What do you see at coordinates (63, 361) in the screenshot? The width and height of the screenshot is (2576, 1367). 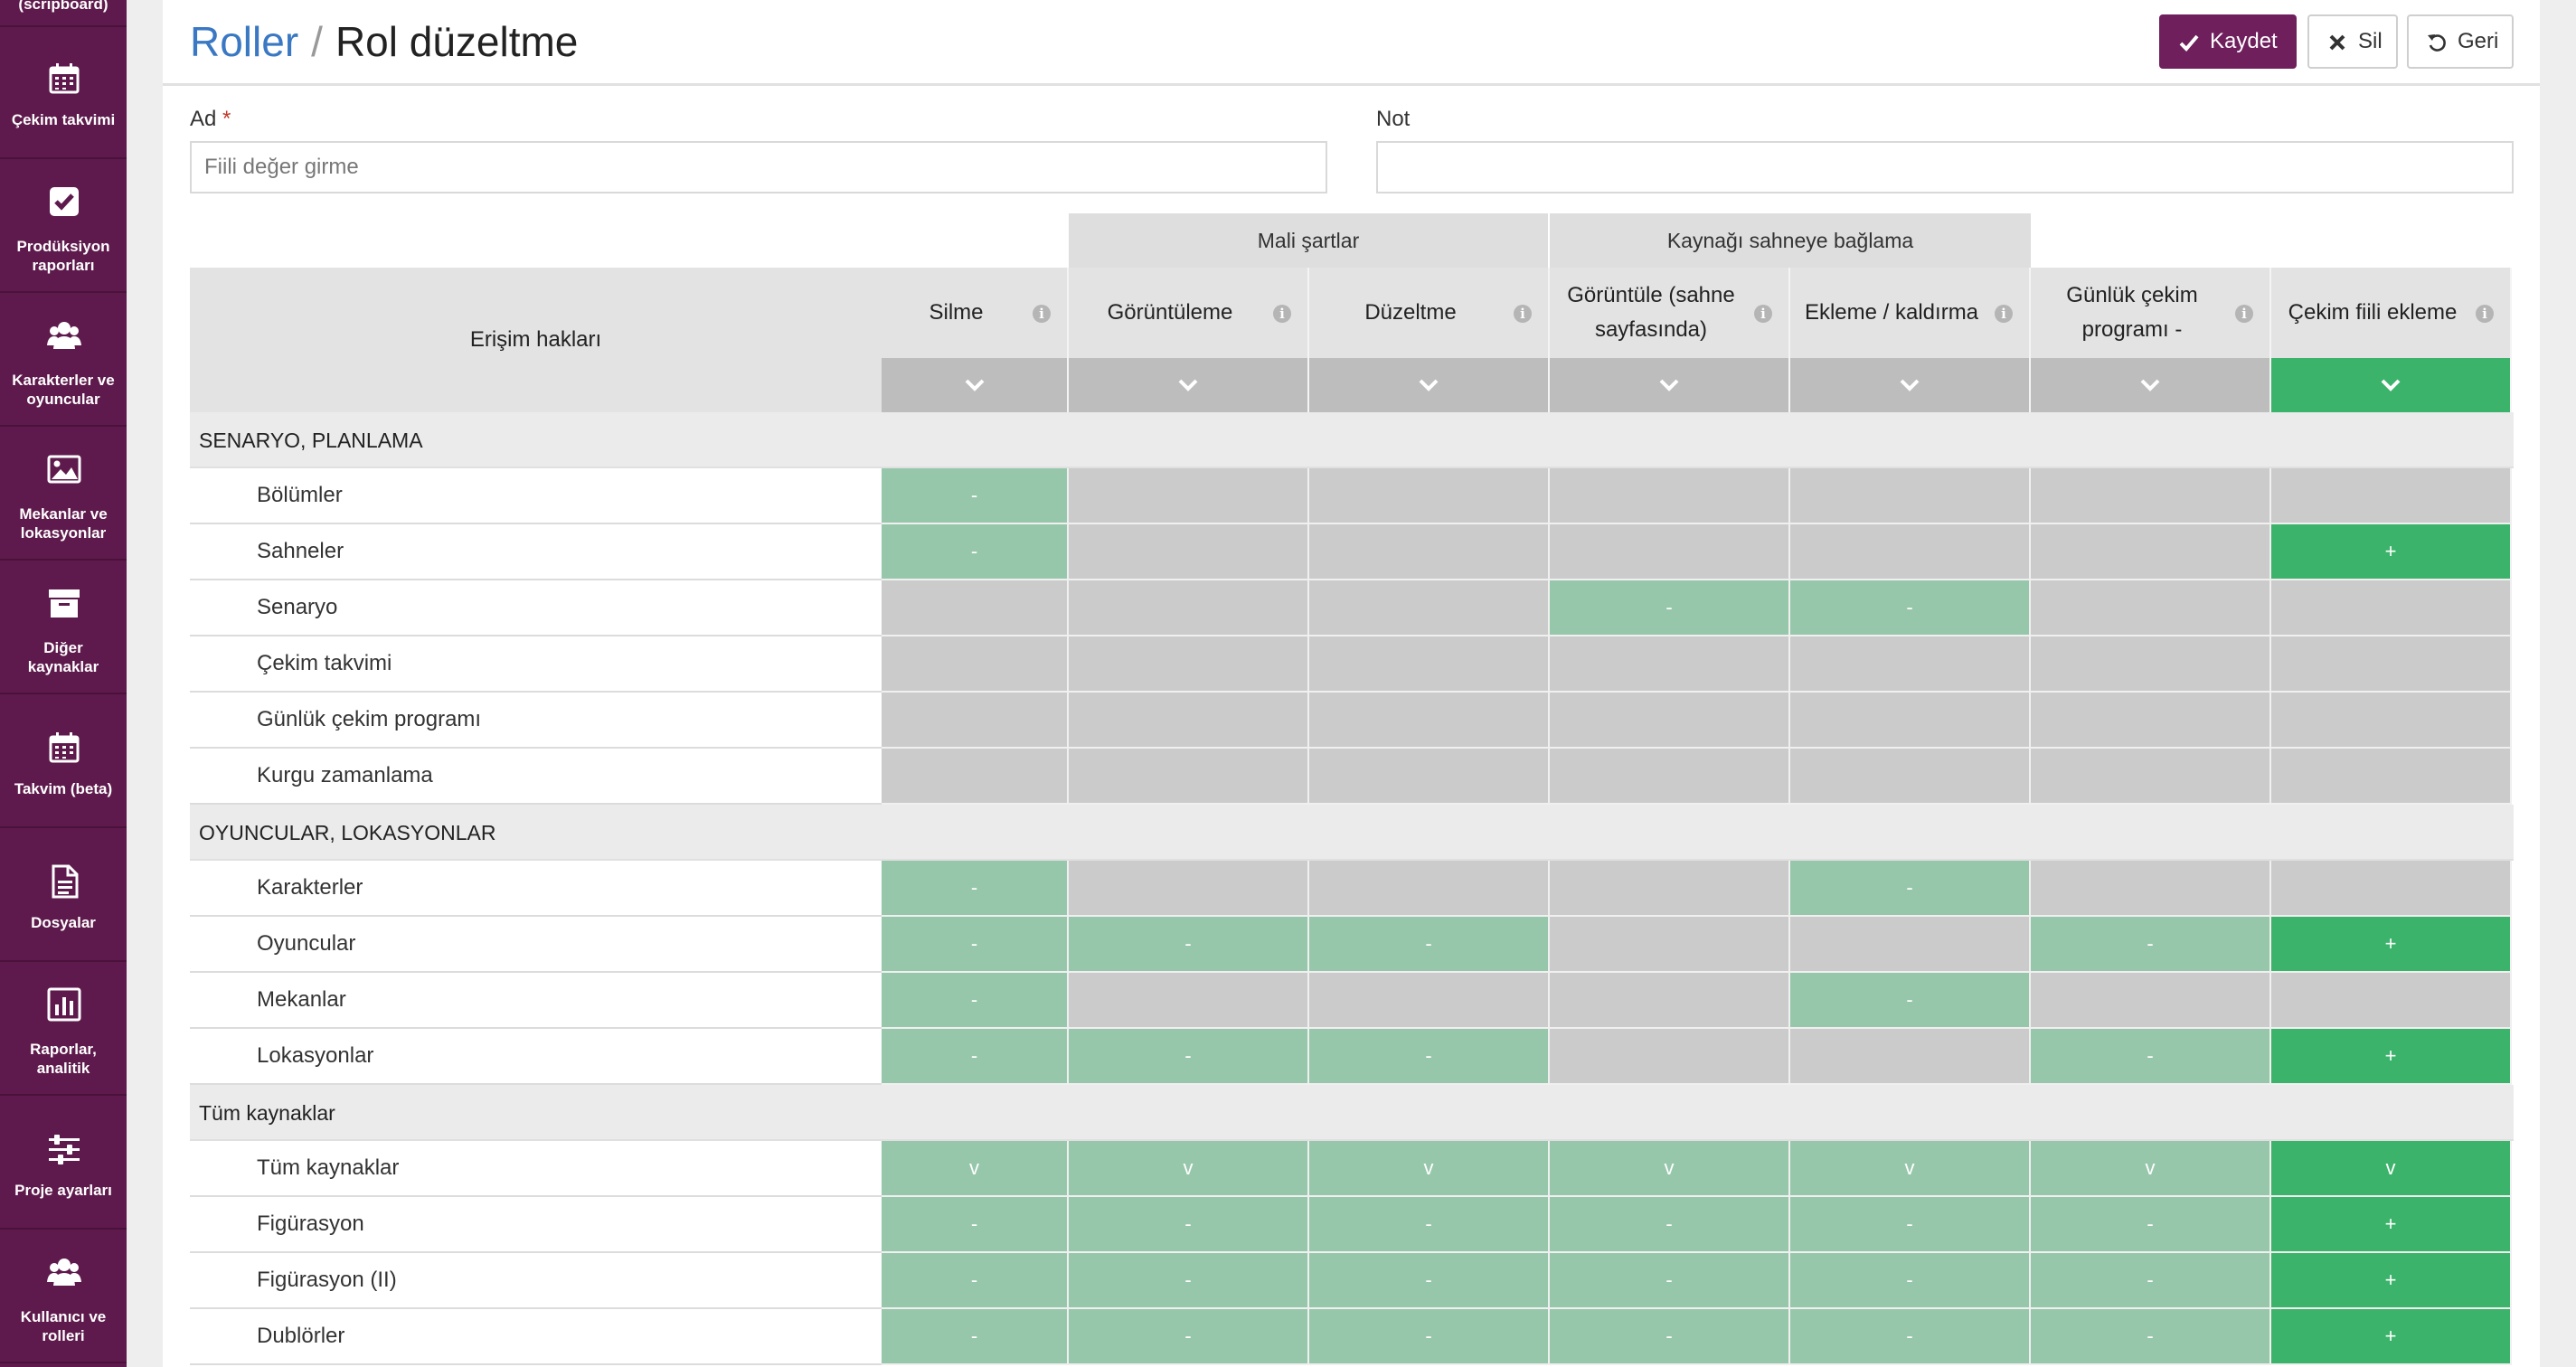 I see `sidebar-item-3: Karakterler ve oyuncular` at bounding box center [63, 361].